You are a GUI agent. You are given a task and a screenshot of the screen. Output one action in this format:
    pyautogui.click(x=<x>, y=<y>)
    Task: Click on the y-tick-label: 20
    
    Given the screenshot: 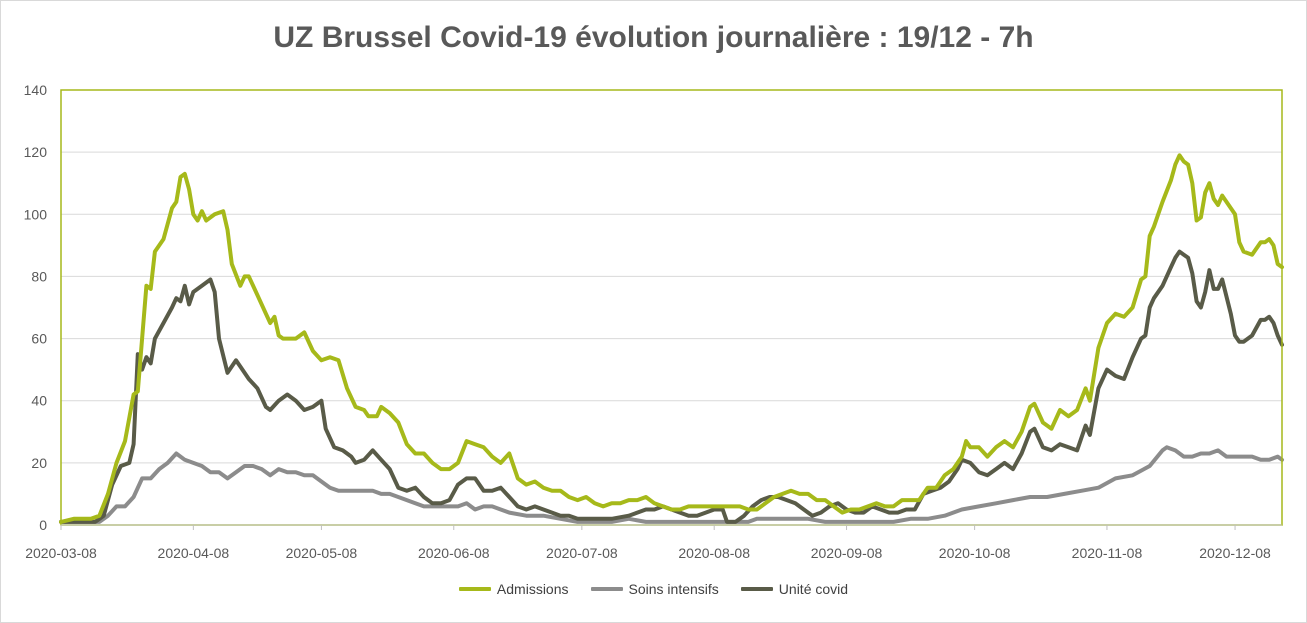 What is the action you would take?
    pyautogui.click(x=39, y=463)
    